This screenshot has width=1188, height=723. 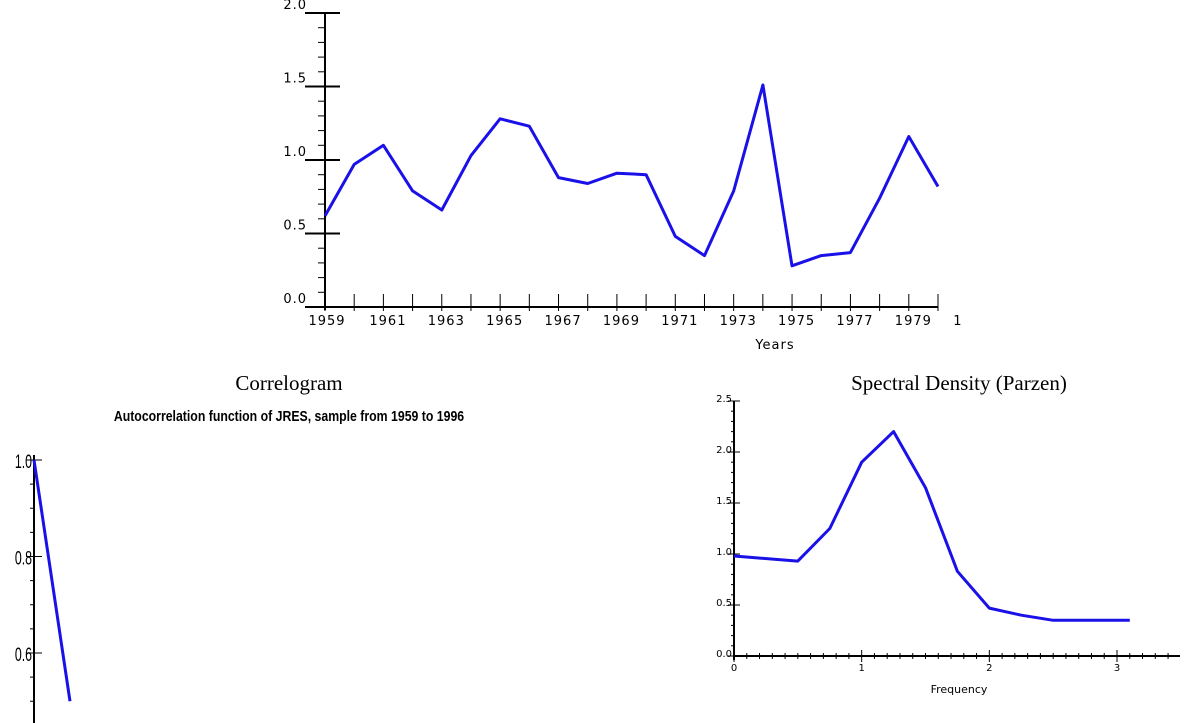 What do you see at coordinates (679, 321) in the screenshot?
I see `x-tick-label: 1971` at bounding box center [679, 321].